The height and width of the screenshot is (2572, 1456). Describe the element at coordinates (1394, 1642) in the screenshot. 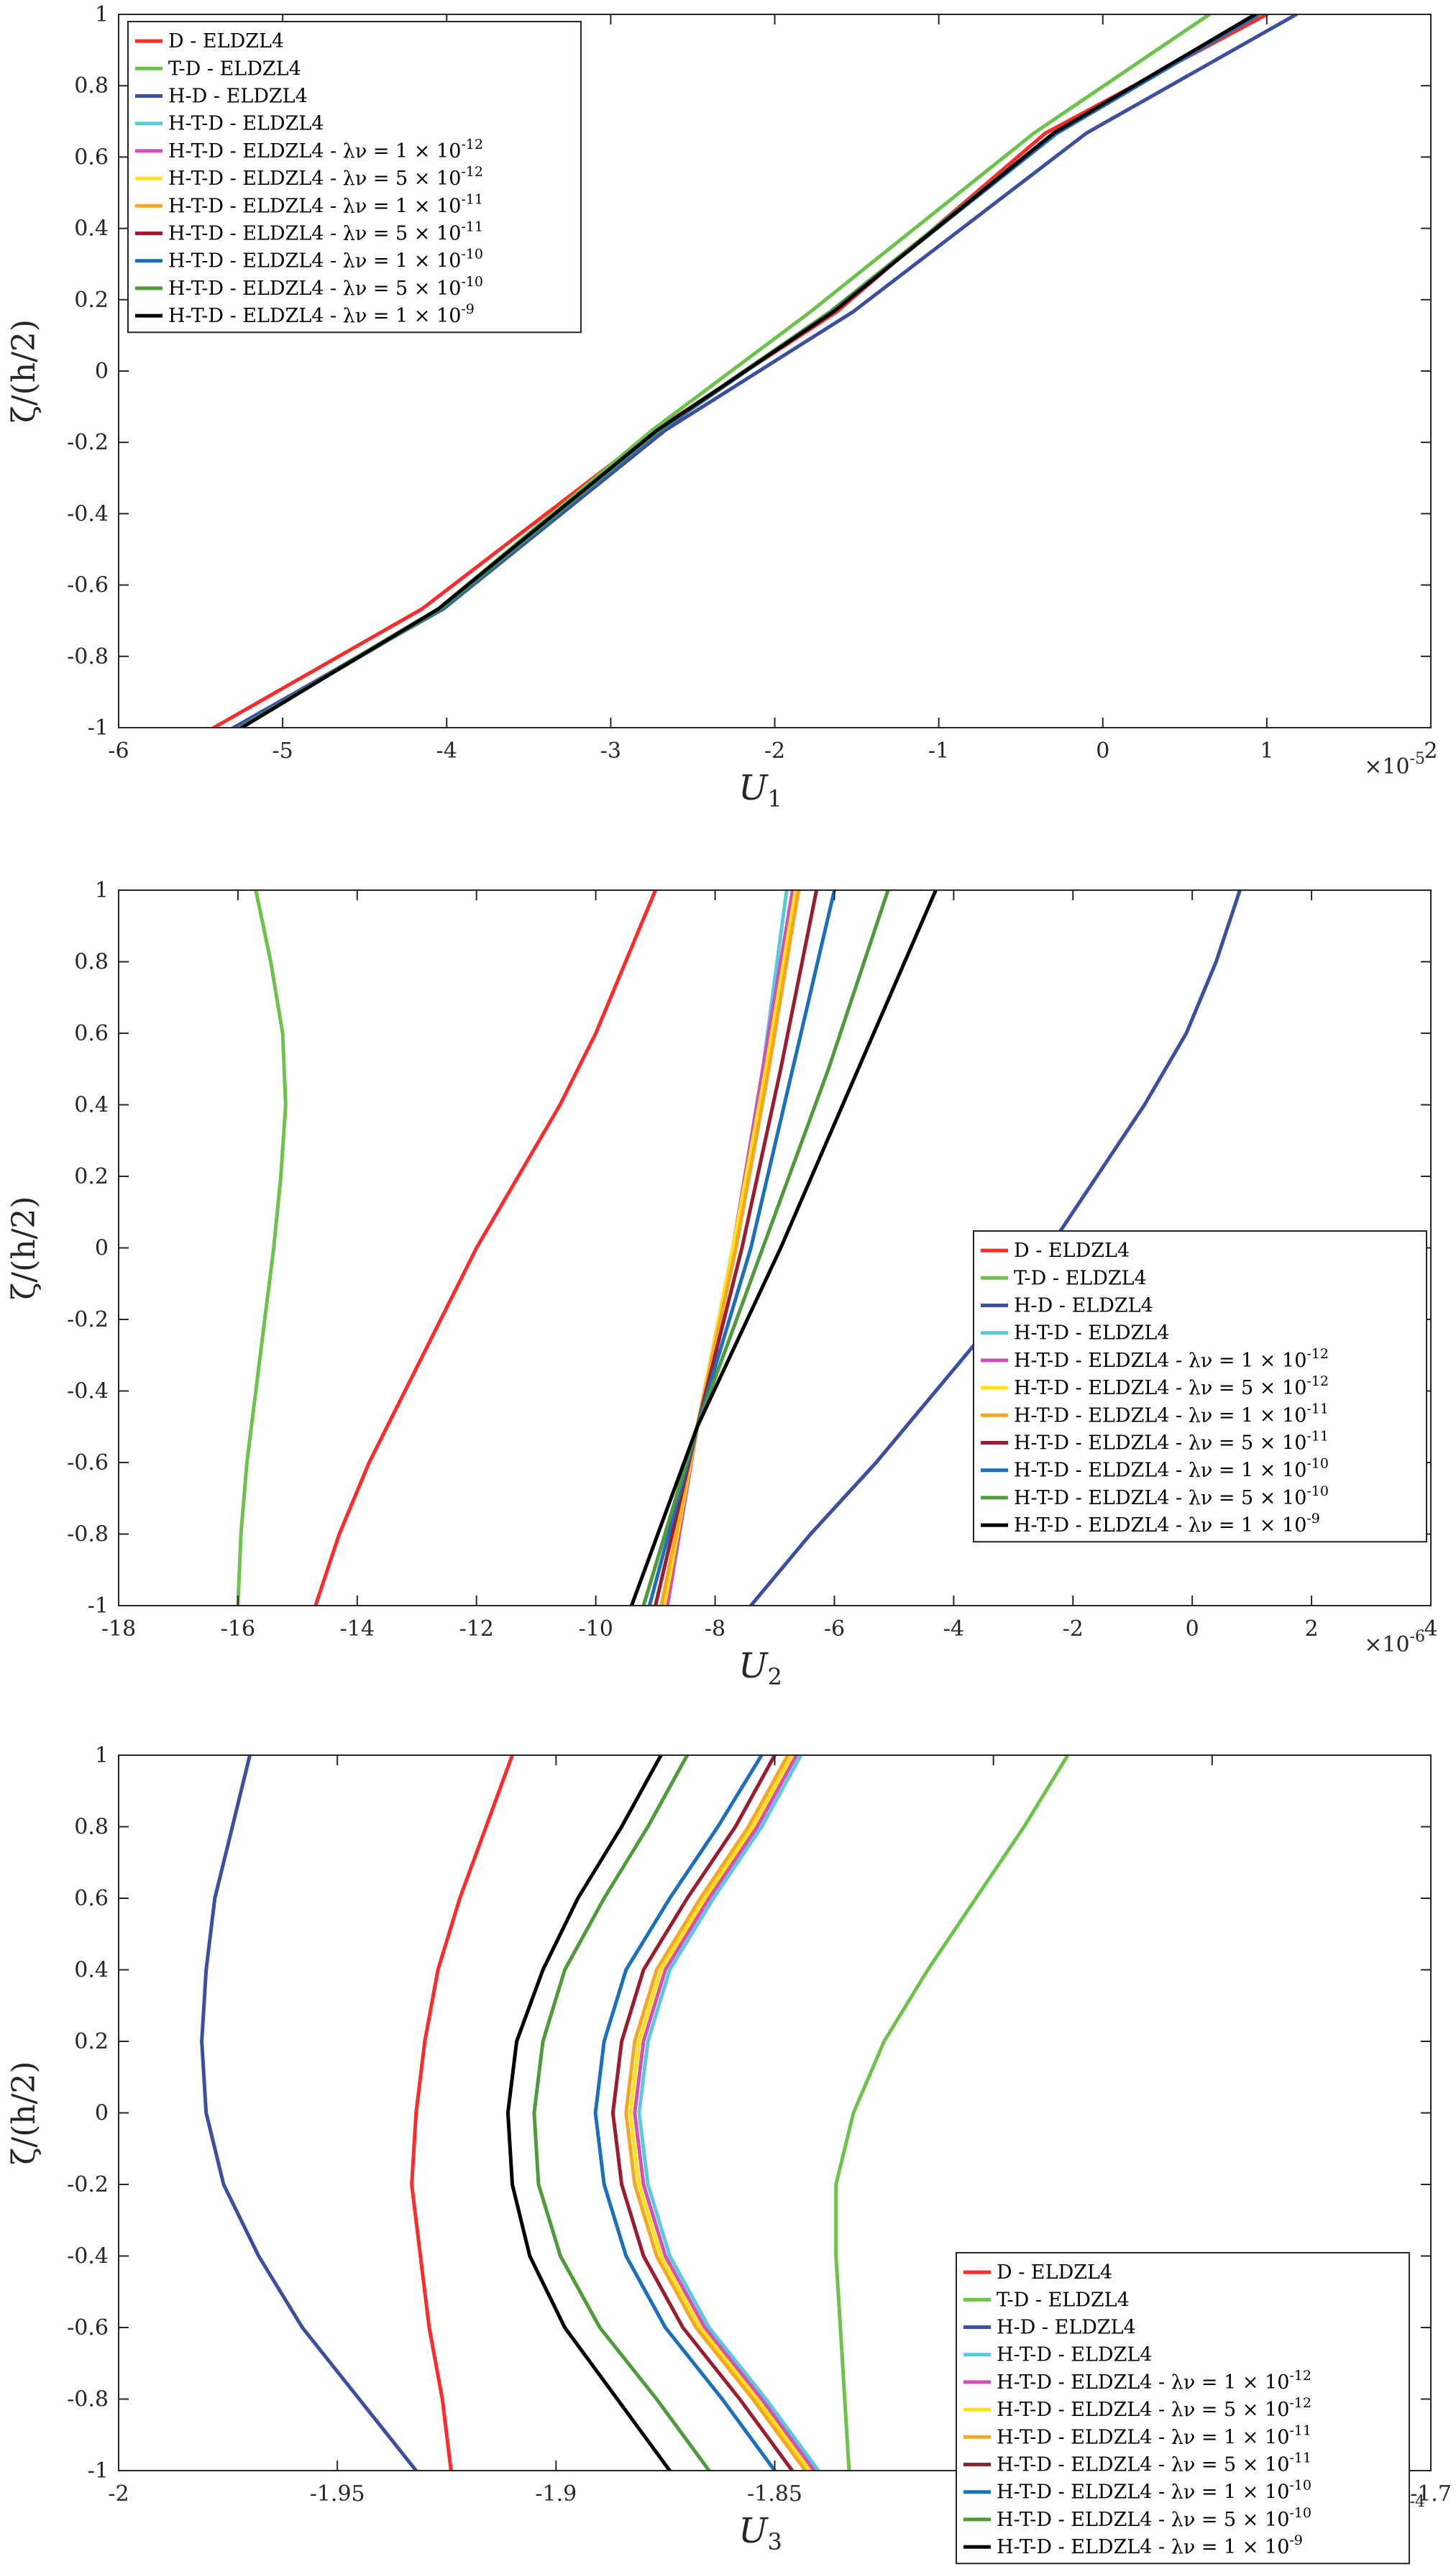

I see `x-axis-multiplier: ×10⁻⁶` at that location.